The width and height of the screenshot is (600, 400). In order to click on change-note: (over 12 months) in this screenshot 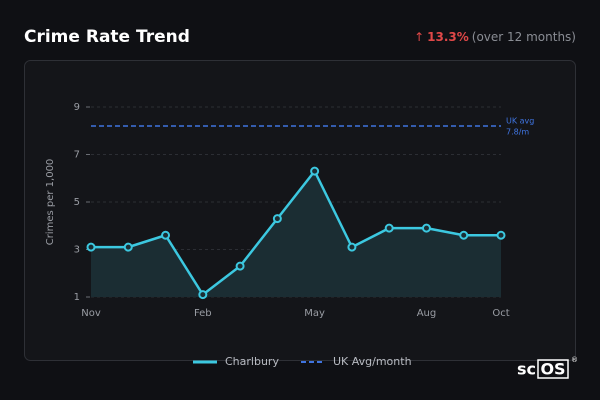, I will do `click(524, 37)`.